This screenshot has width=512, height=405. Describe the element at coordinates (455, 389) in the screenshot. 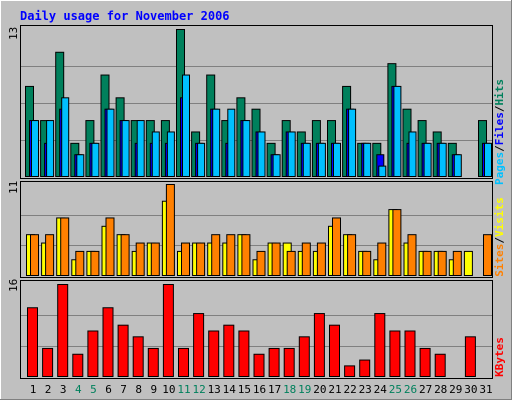

I see `x-label-day-29: 29` at that location.